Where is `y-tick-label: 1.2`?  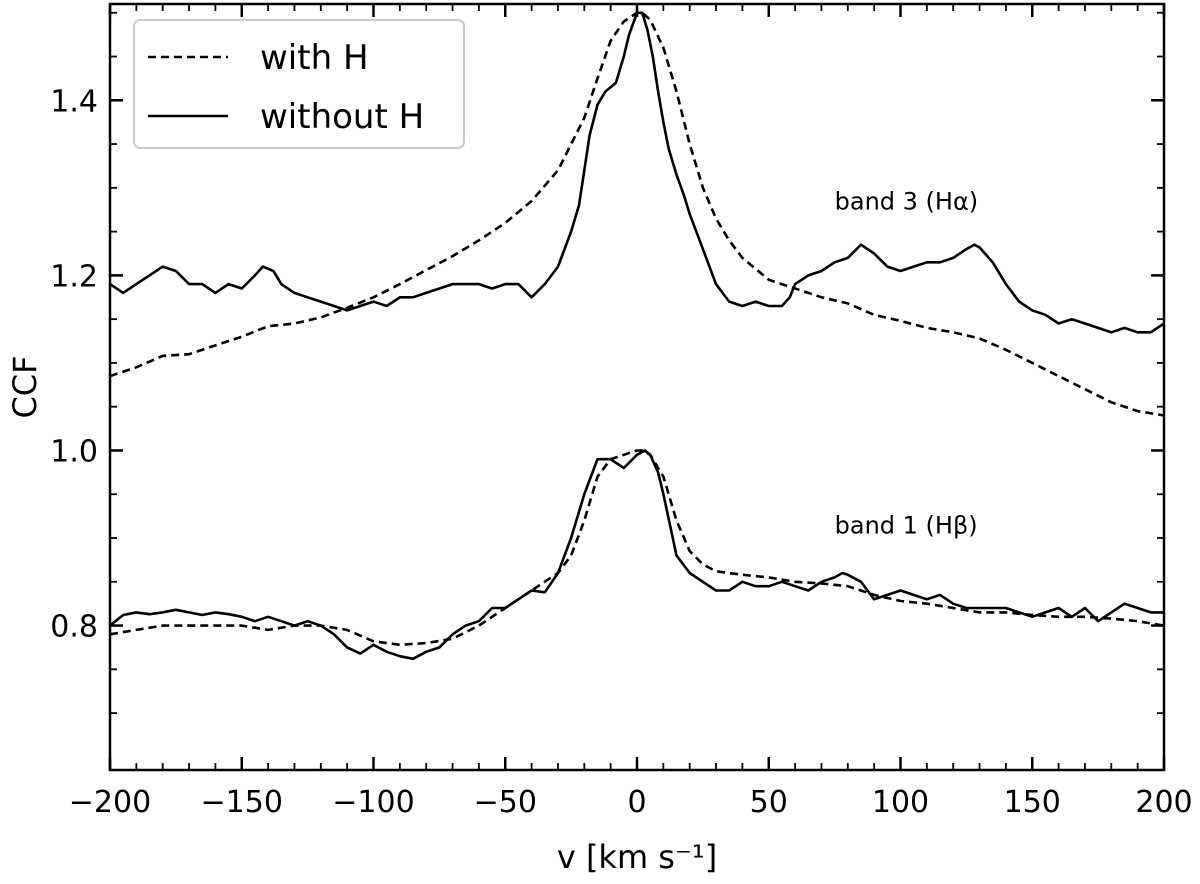 y-tick-label: 1.2 is located at coordinates (74, 276).